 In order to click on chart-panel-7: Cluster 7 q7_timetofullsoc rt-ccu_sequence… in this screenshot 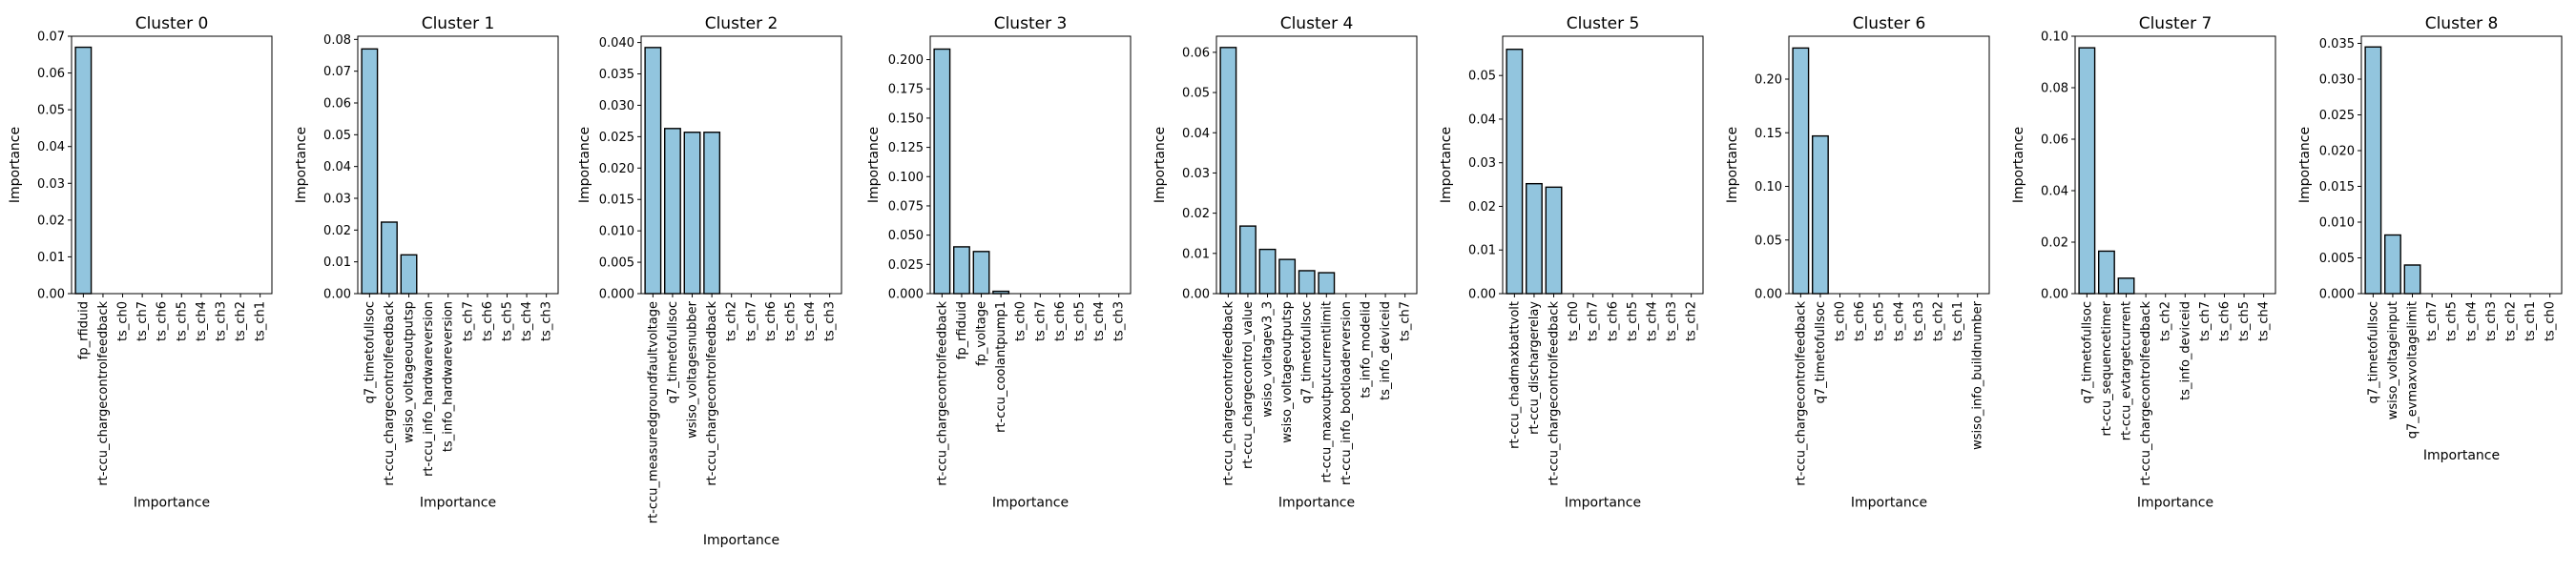, I will do `click(2143, 262)`.